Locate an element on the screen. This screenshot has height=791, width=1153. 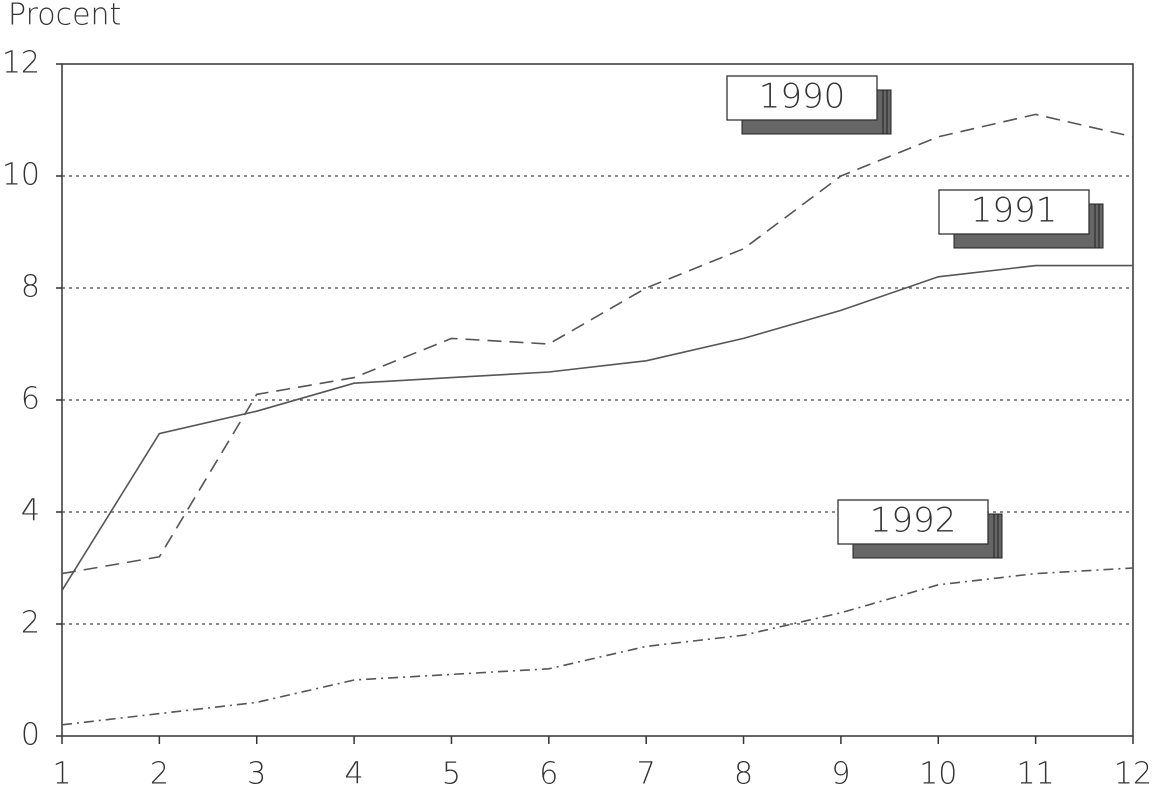
y-tick-label: 8 is located at coordinates (30, 287).